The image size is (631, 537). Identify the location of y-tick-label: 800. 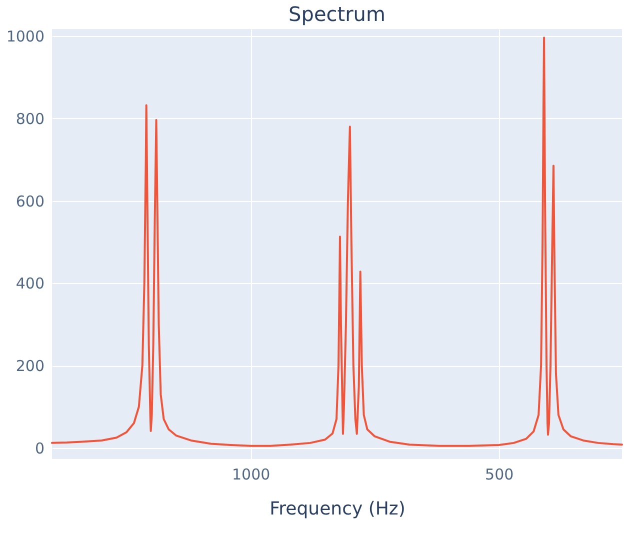
(30, 119).